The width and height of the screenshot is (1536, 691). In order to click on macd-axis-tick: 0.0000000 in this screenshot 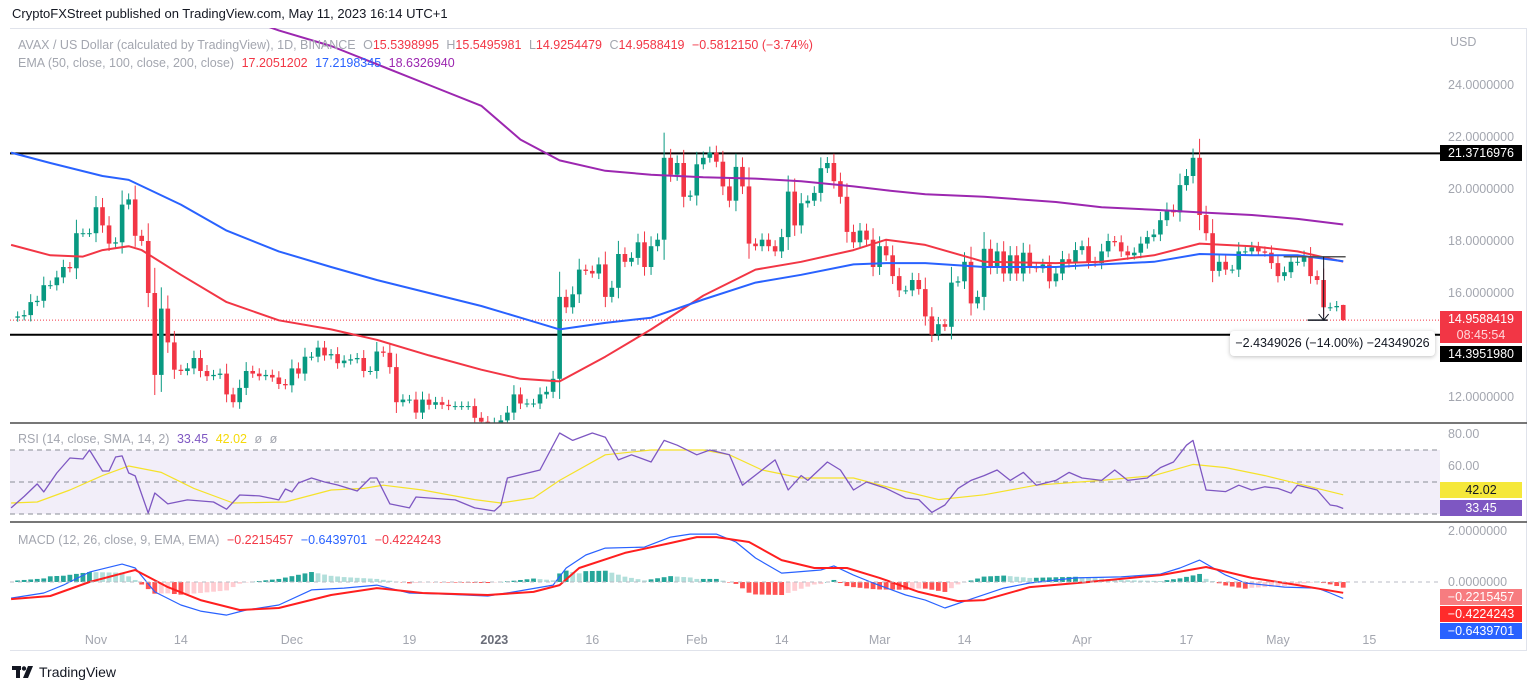, I will do `click(1477, 582)`.